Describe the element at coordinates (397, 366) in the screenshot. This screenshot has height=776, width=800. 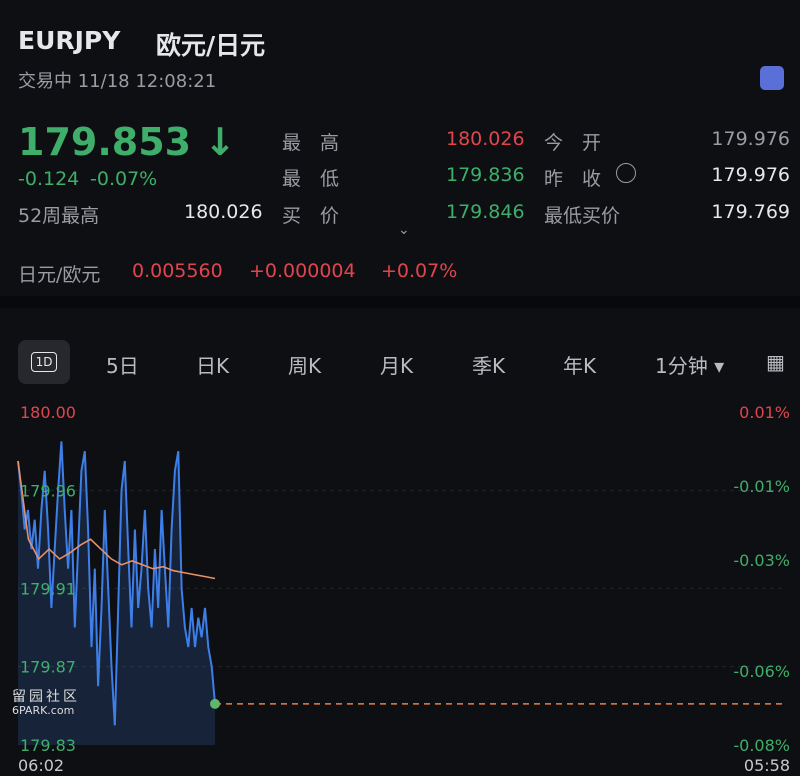
I see `tab: 月K` at that location.